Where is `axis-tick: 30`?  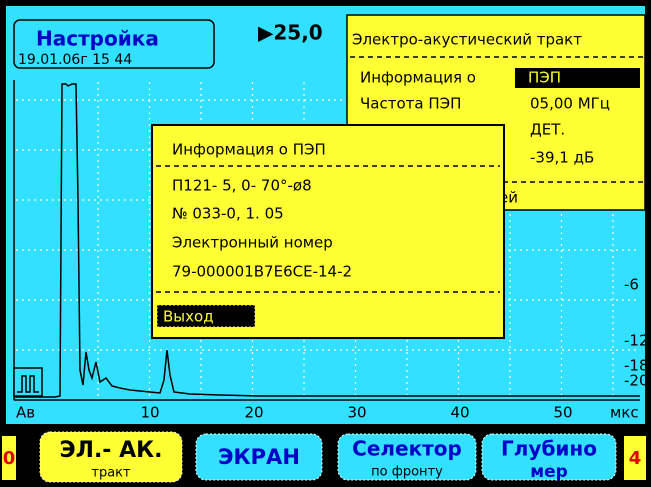
axis-tick: 30 is located at coordinates (356, 413).